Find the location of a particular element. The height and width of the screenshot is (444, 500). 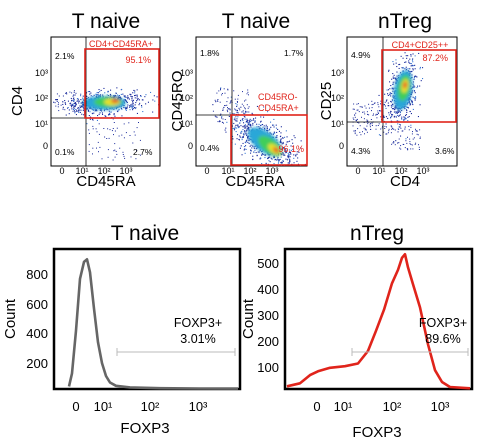

panel3-yticks: 0 10¹ 10² 10³ is located at coordinates (337, 109).